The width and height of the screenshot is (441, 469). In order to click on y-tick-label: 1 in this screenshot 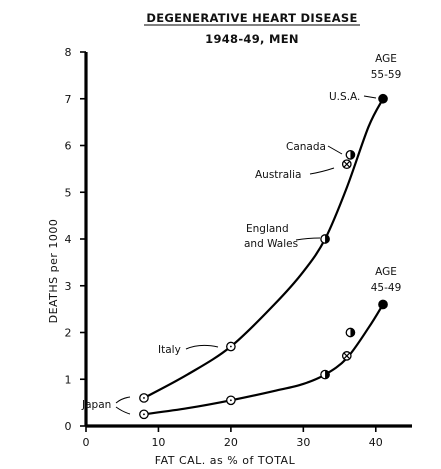, I will do `click(68, 379)`.